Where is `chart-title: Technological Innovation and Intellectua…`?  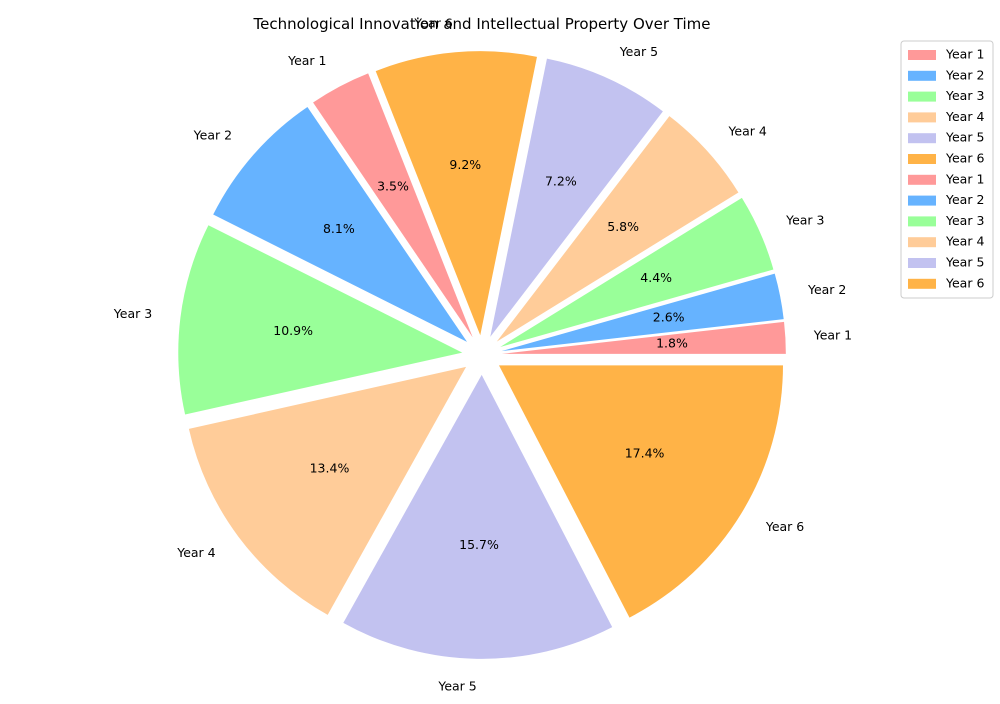
chart-title: Technological Innovation and Intellectua… is located at coordinates (481, 24).